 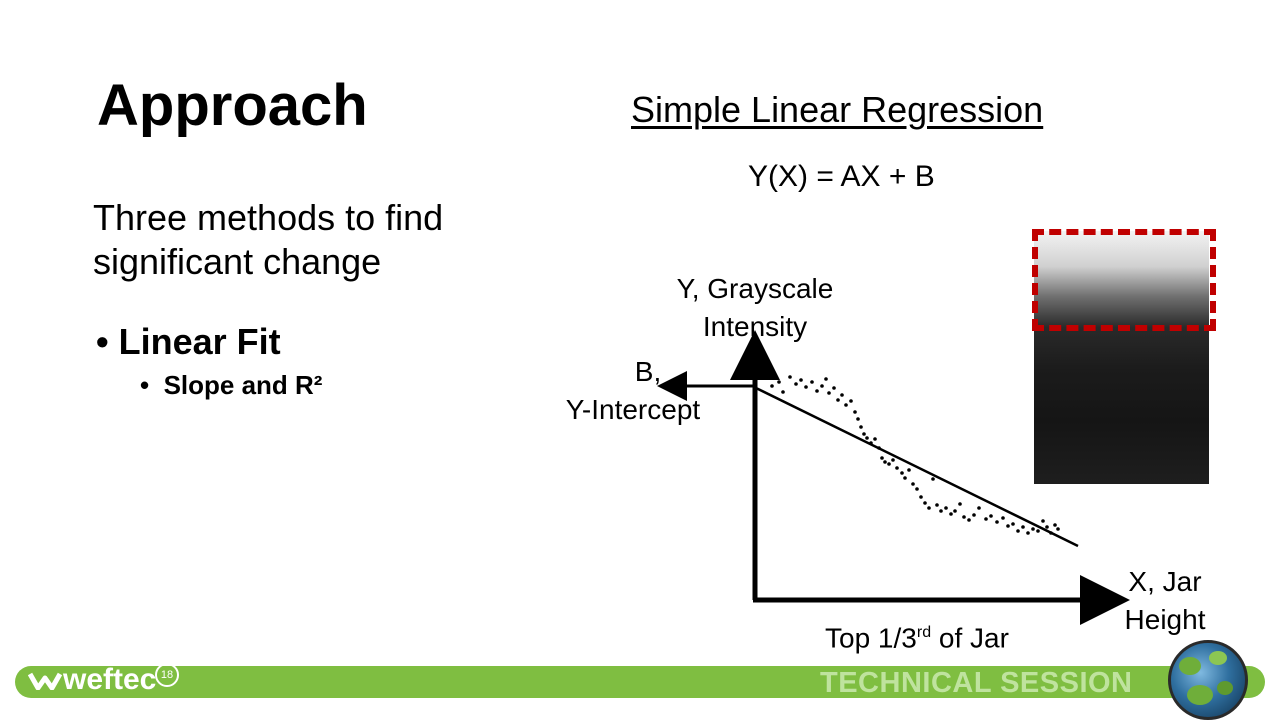 I want to click on jar-image, so click(x=1121, y=357).